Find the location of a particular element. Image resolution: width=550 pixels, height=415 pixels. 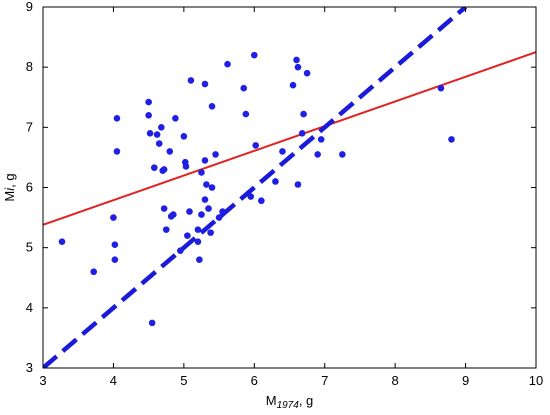

x-tick-label: 10 is located at coordinates (536, 380).